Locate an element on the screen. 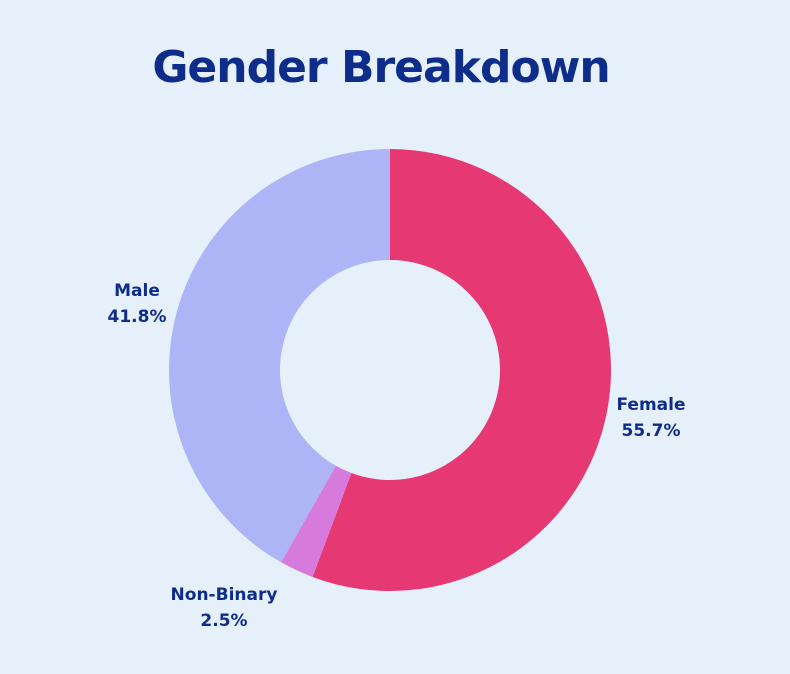  donut-slice-non-binary is located at coordinates (316, 521).